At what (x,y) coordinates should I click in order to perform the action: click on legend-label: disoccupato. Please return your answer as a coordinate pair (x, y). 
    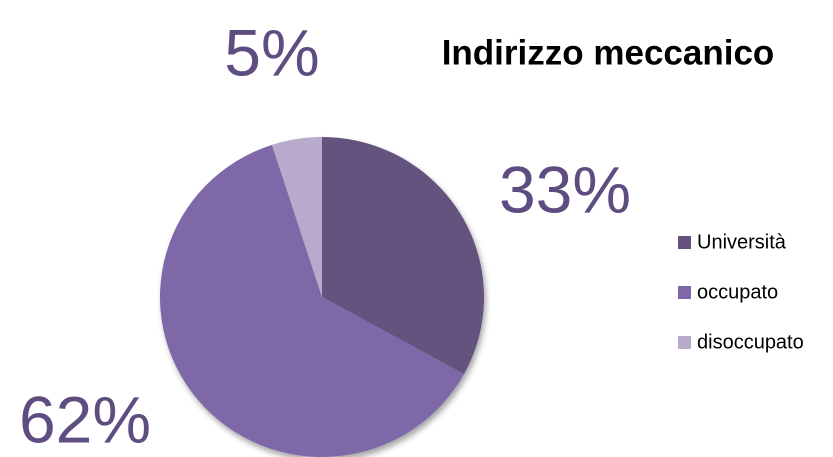
    Looking at the image, I should click on (750, 342).